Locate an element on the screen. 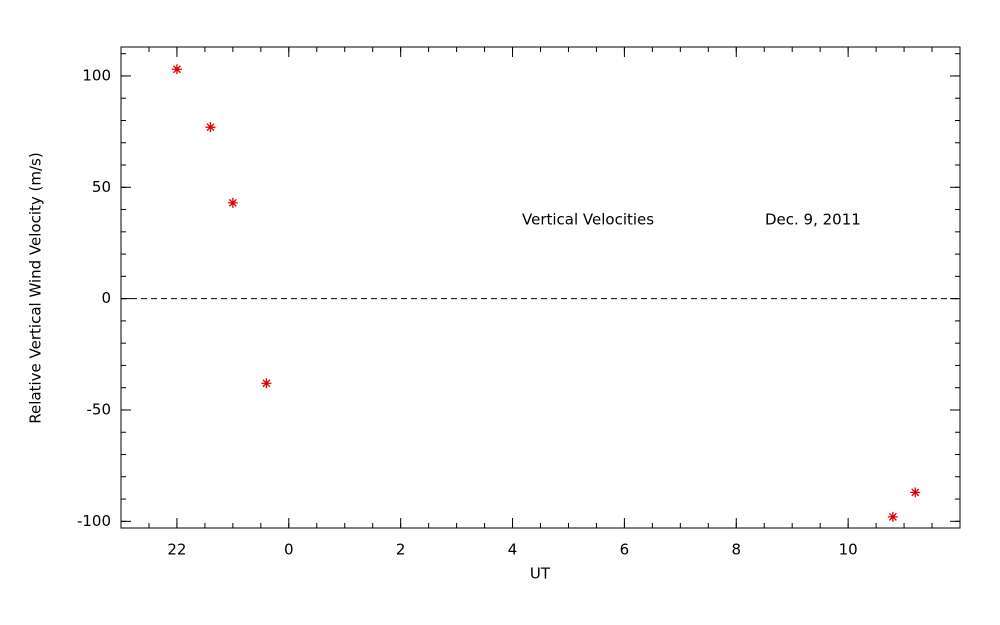  y-tick-label: -100 is located at coordinates (94, 521).